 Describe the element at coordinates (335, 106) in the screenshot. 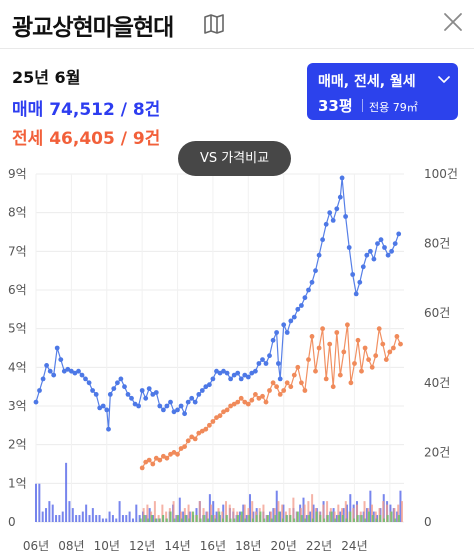

I see `size-label: 33평` at that location.